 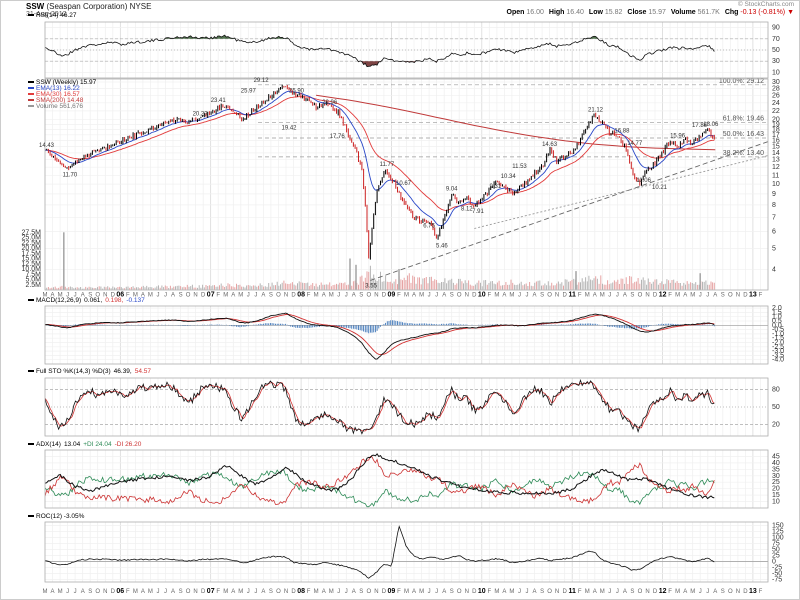 What do you see at coordinates (516, 122) in the screenshot?
I see `sma200-line` at bounding box center [516, 122].